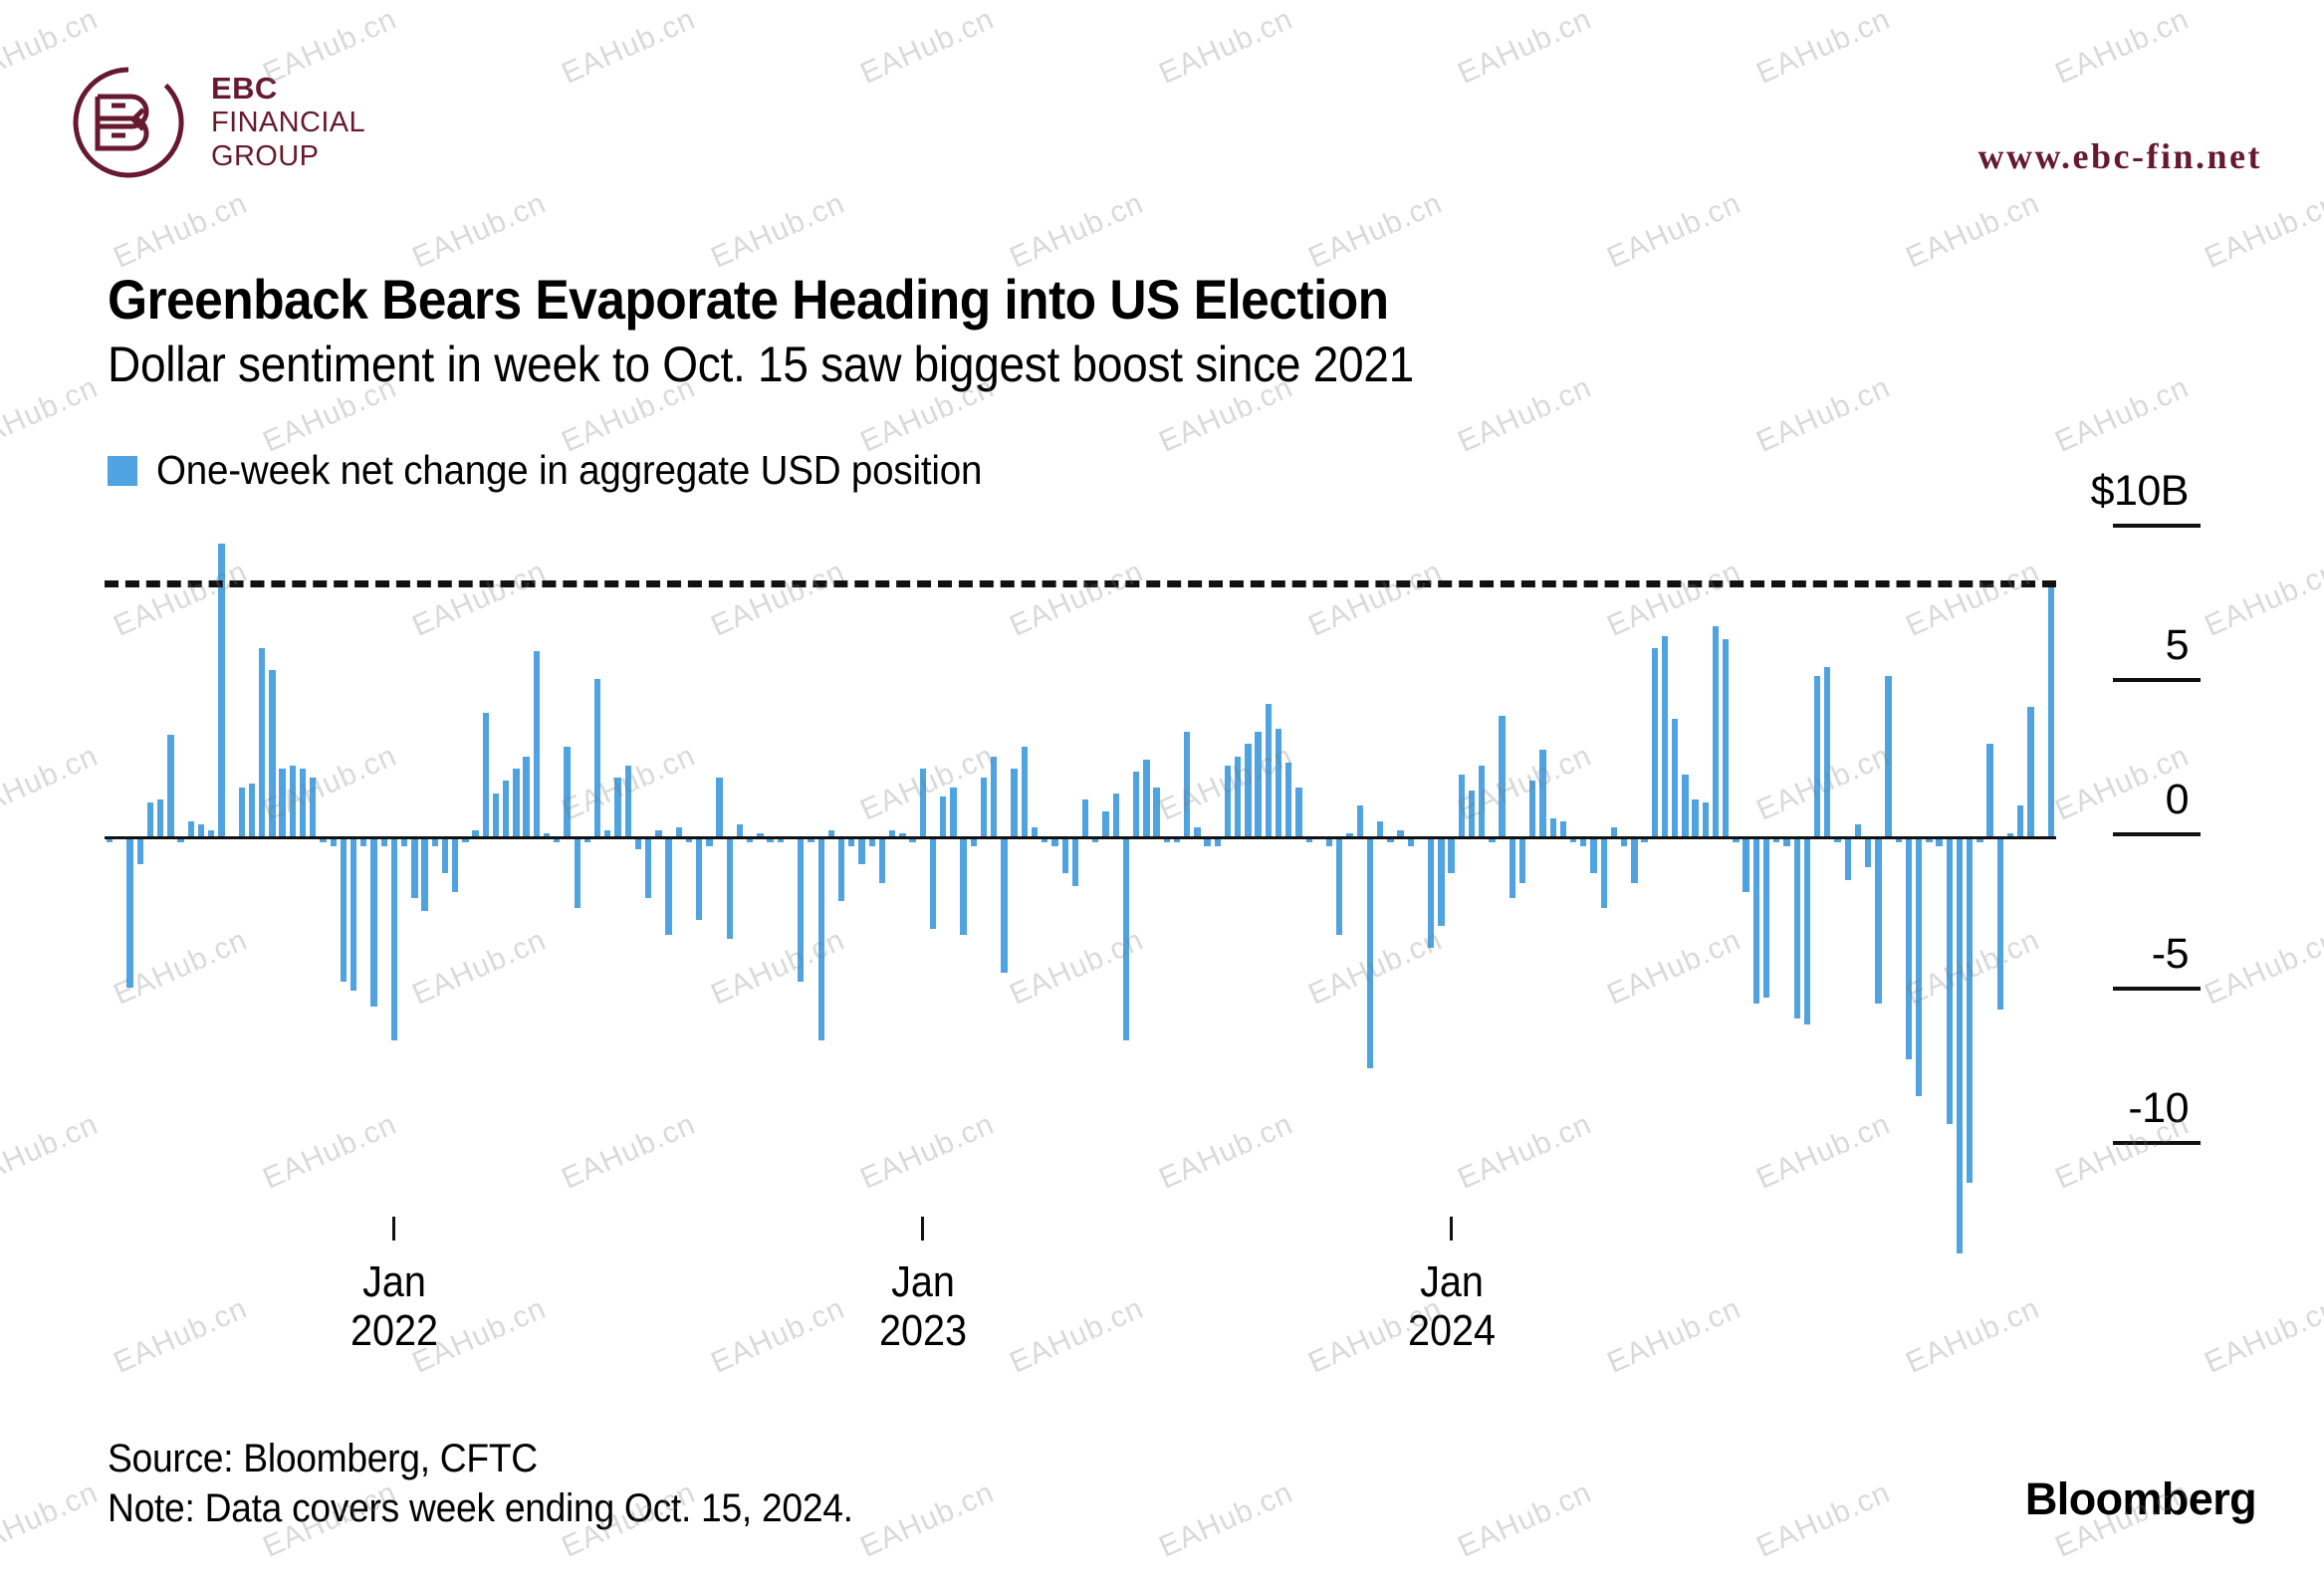  What do you see at coordinates (2190, 885) in the screenshot?
I see `y-axis: $10B 5 0 -5 -10` at bounding box center [2190, 885].